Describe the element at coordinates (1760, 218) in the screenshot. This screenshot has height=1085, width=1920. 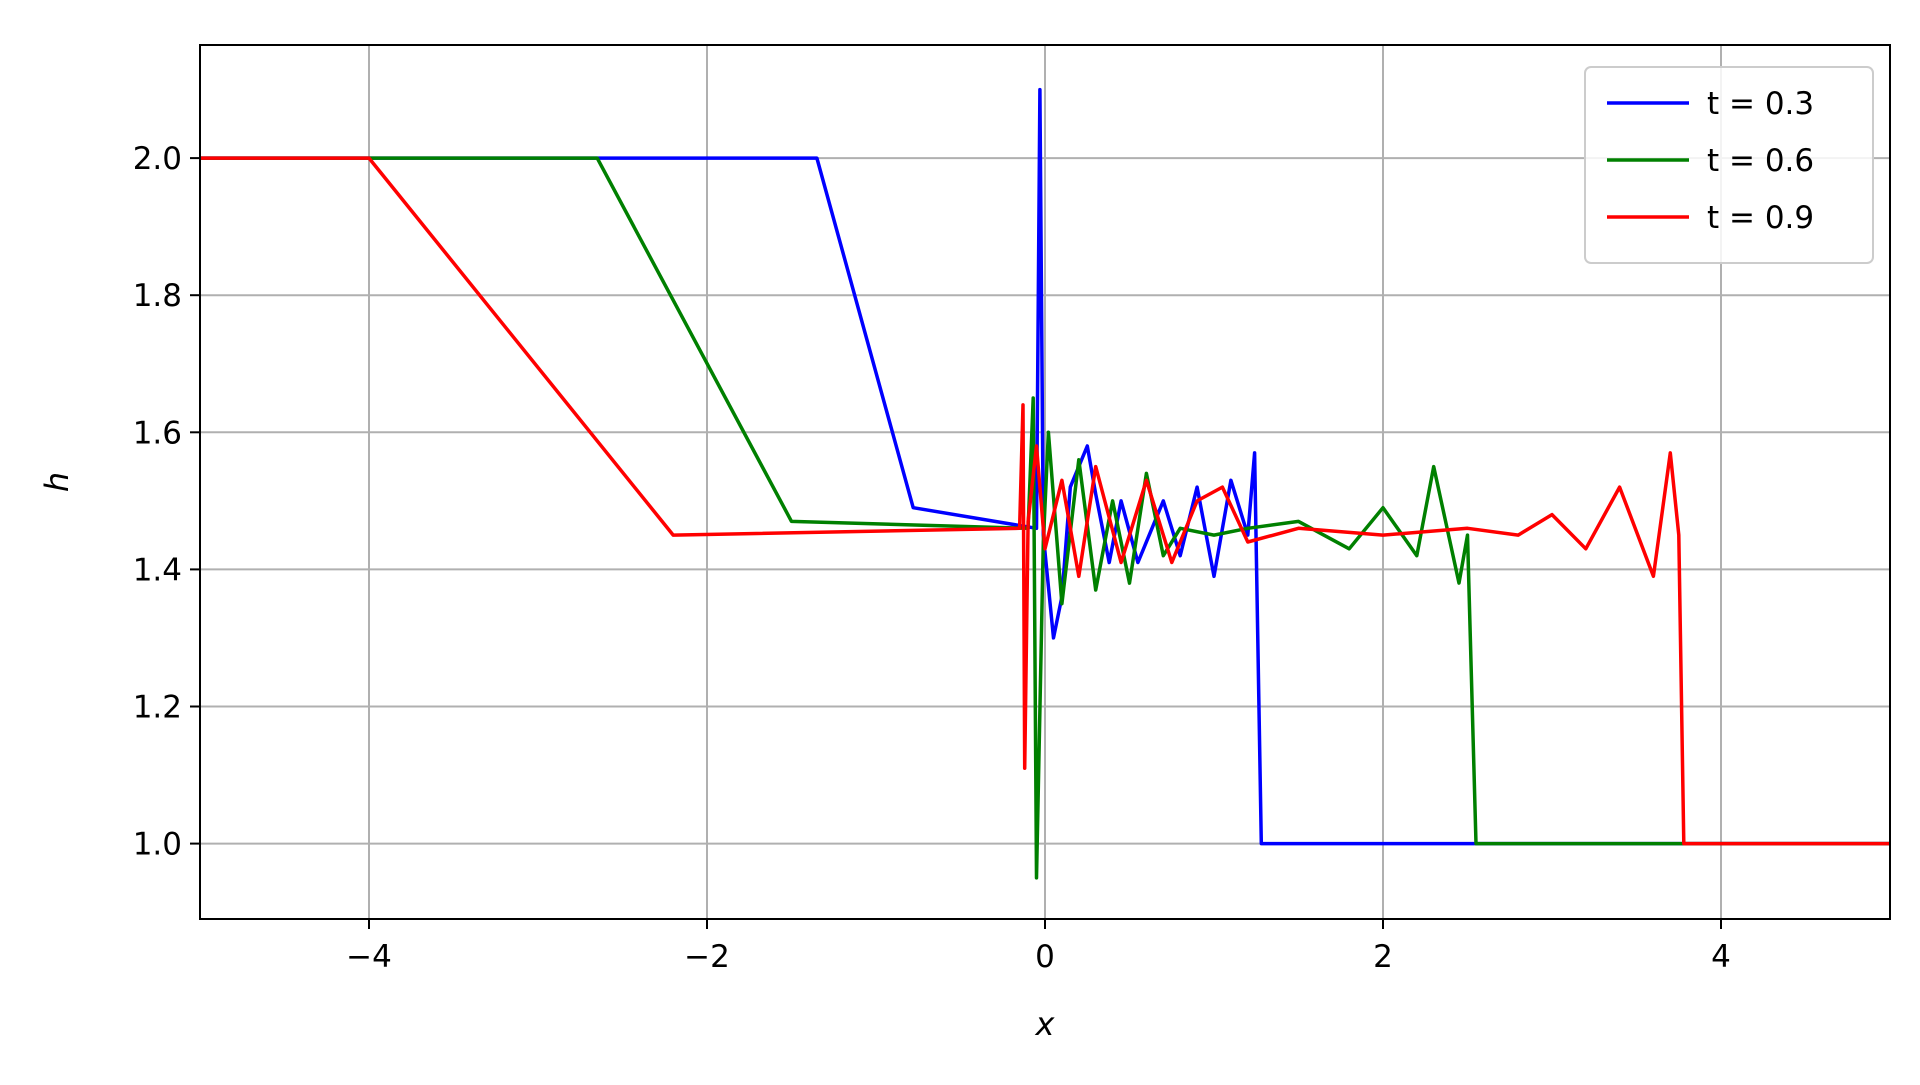
I see `legend-label: t = 0.9` at that location.